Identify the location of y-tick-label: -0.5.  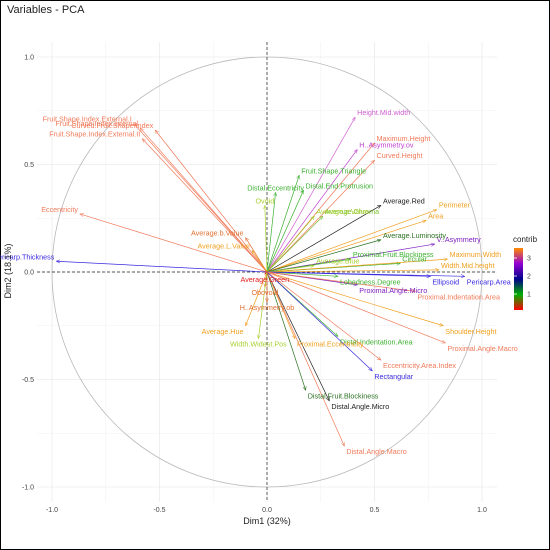
(28, 380).